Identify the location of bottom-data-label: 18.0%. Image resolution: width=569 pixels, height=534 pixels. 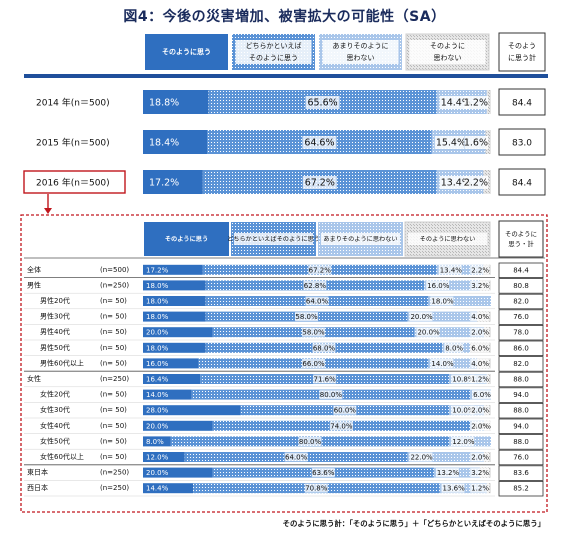
(157, 317).